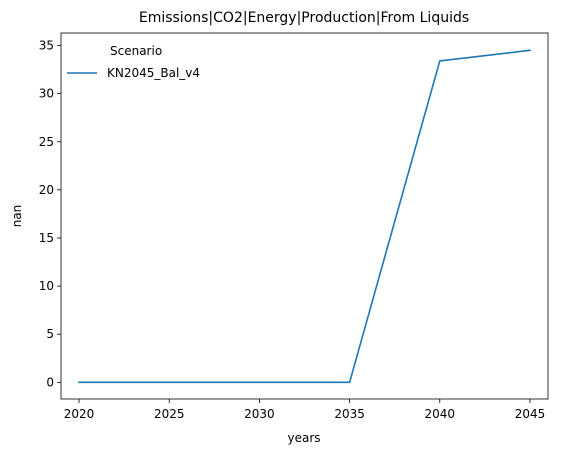 Image resolution: width=561 pixels, height=456 pixels. What do you see at coordinates (50, 214) in the screenshot?
I see `y-axis-ticks: 0 5 10 15 20 25 30 35` at bounding box center [50, 214].